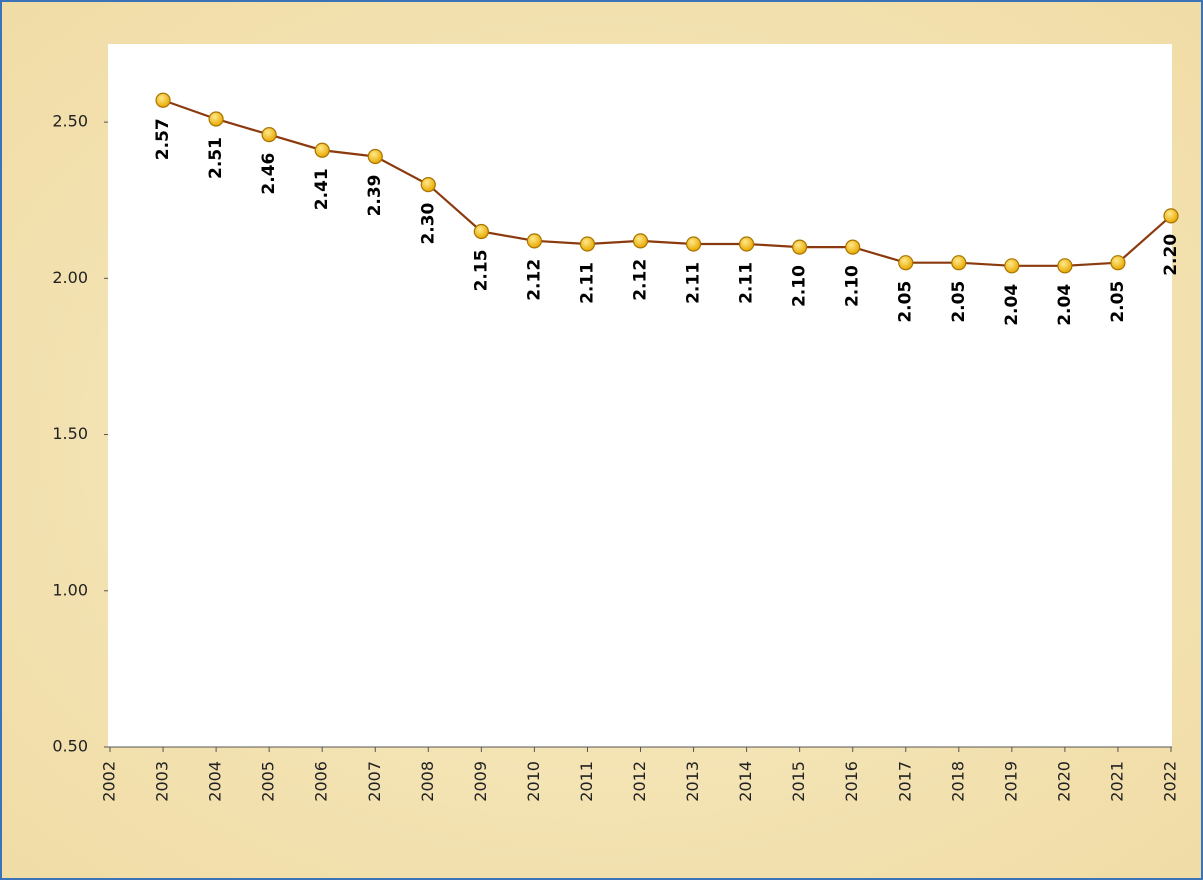  I want to click on x-tick-label: 2015, so click(798, 781).